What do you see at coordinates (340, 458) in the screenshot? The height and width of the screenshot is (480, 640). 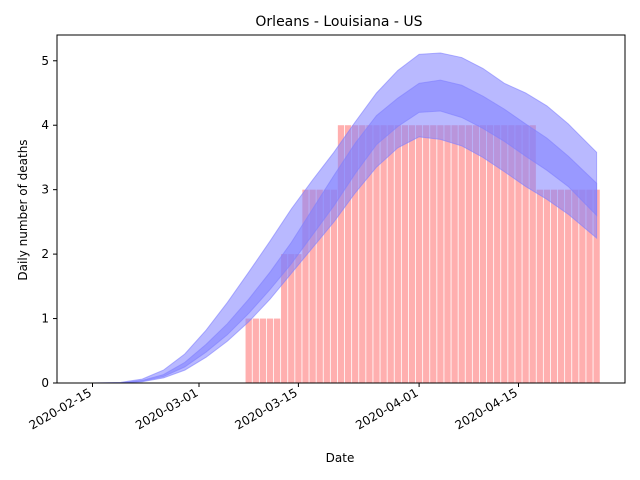 I see `x-axis-label: Date` at bounding box center [340, 458].